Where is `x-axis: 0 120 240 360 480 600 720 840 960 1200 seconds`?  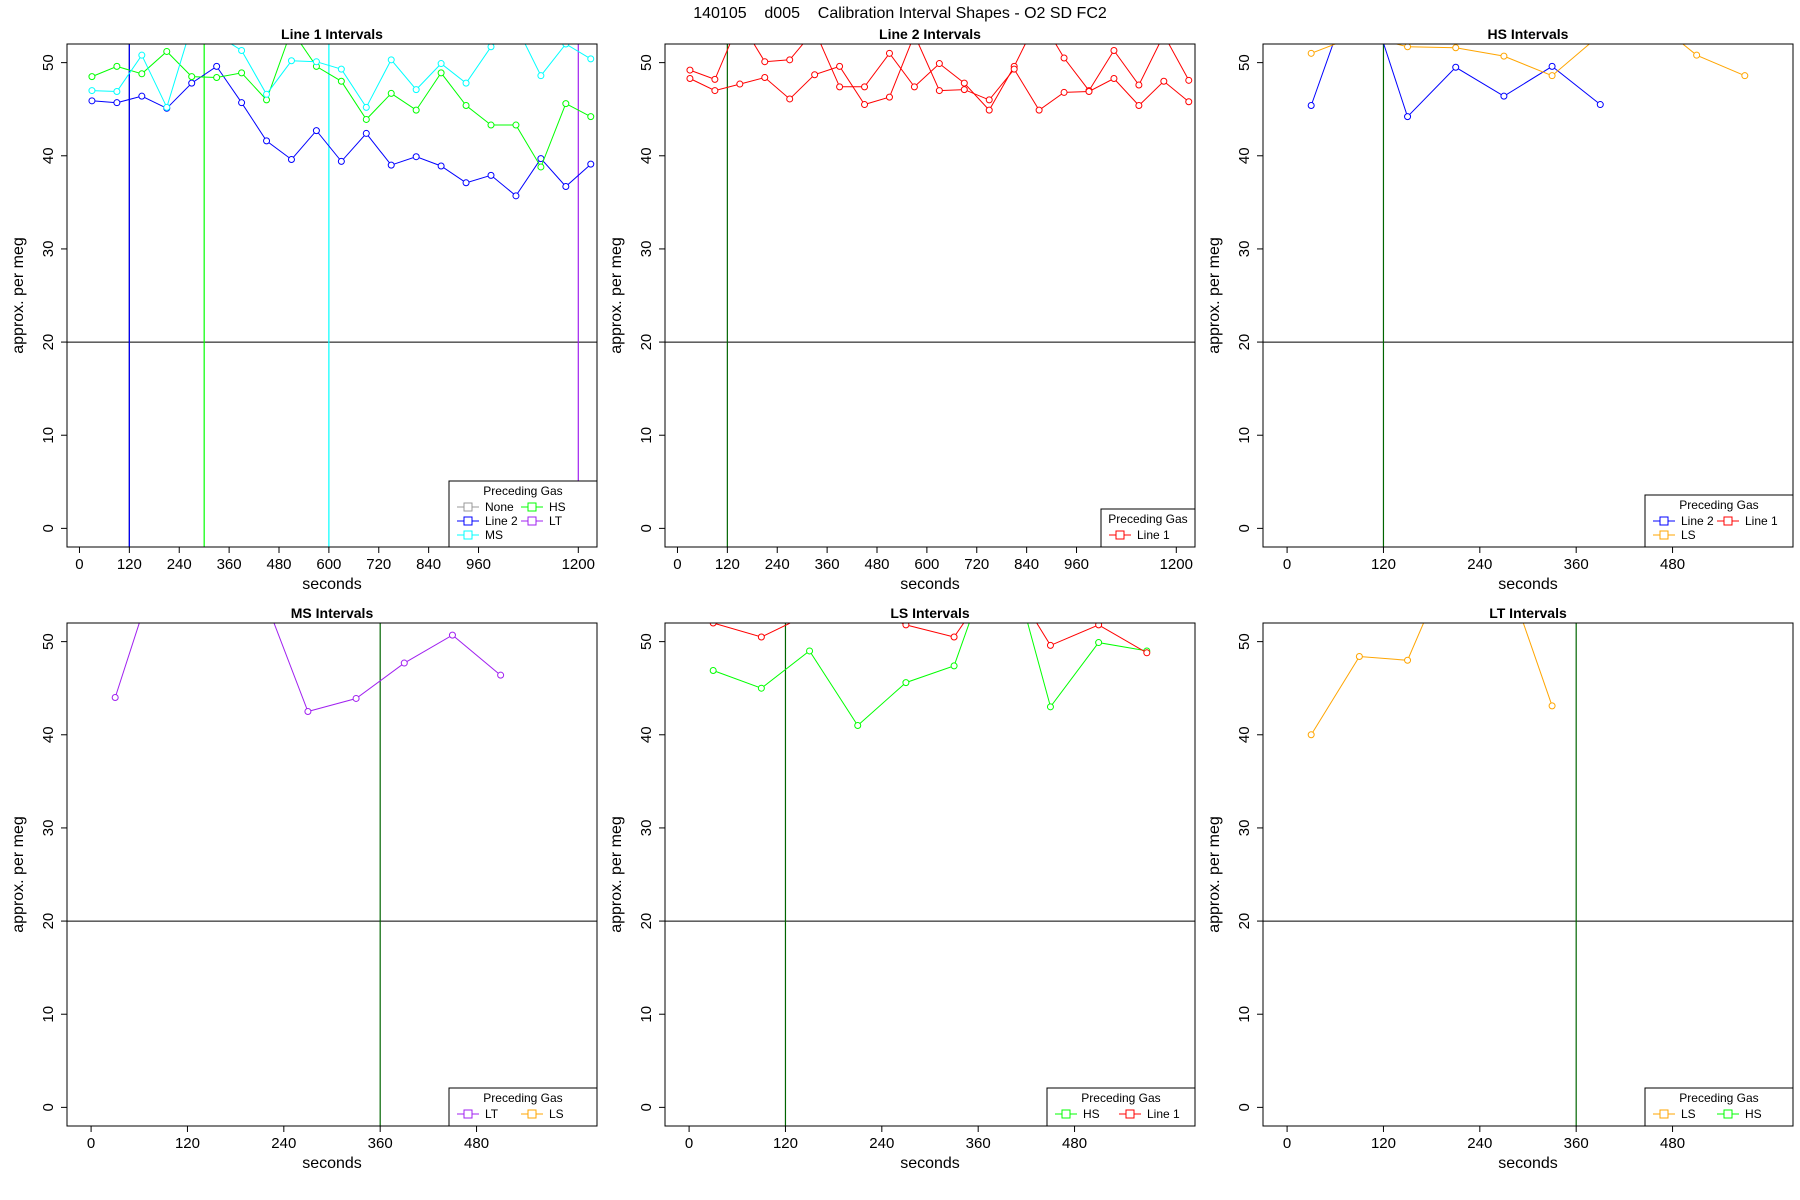
x-axis: 0 120 240 360 480 600 720 840 960 1200 seconds is located at coordinates (335, 569).